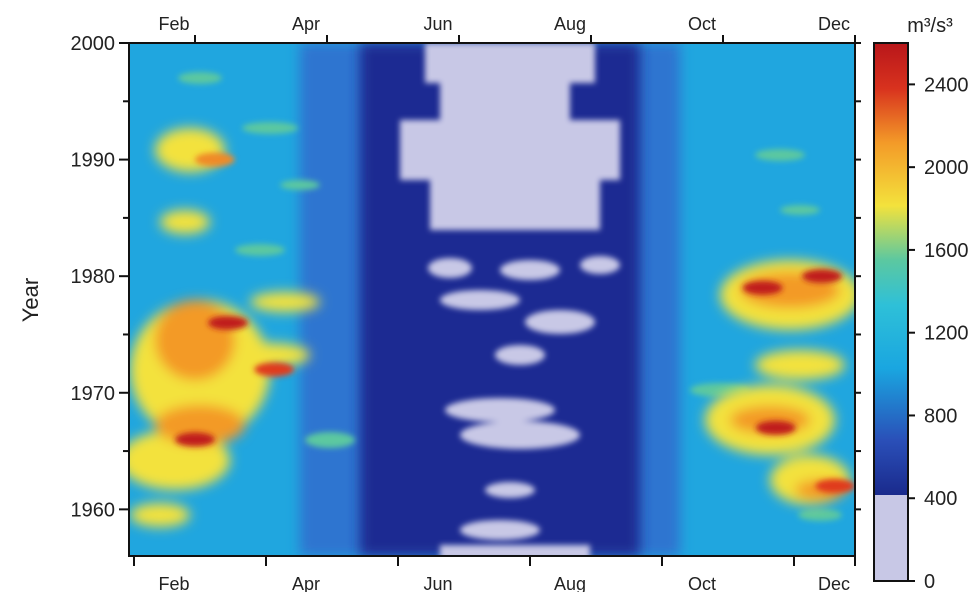 The height and width of the screenshot is (592, 973). Describe the element at coordinates (173, 583) in the screenshot. I see `x-bottom-tick-label: Feb` at that location.